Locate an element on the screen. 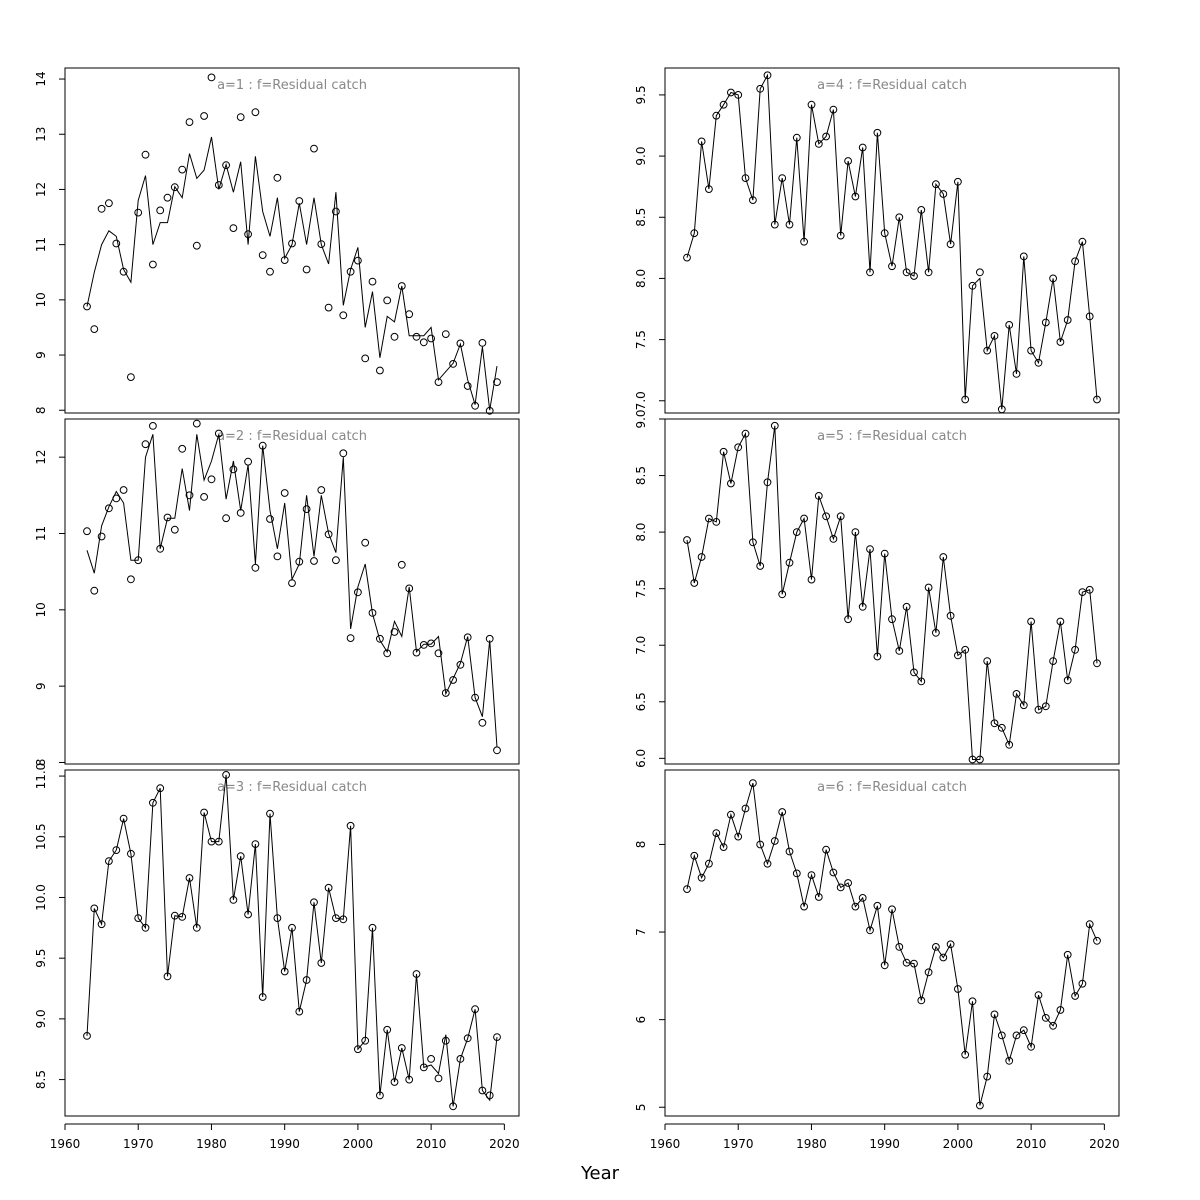 The width and height of the screenshot is (1200, 1200). panel-title: a=2 : f=Residual catch is located at coordinates (292, 436).